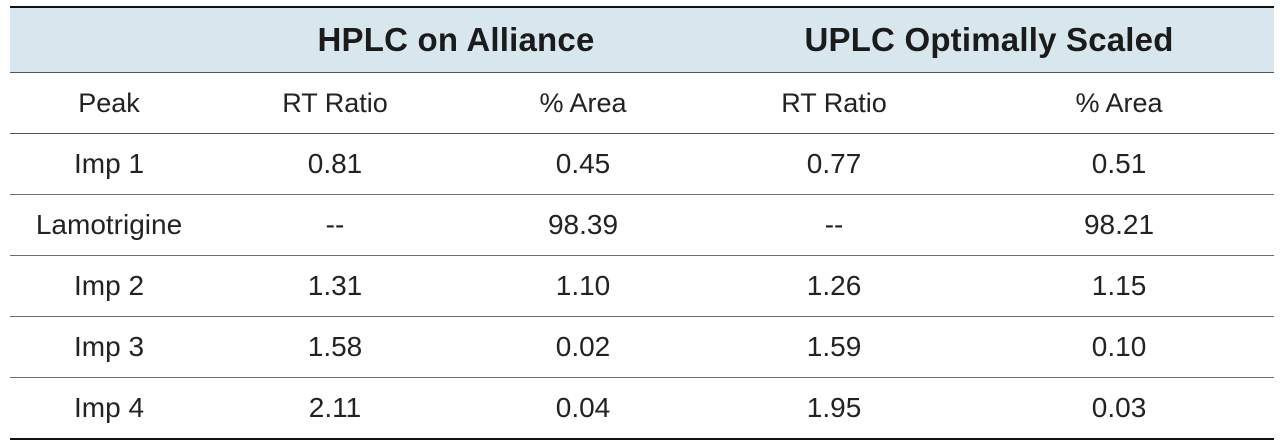  Describe the element at coordinates (583, 408) in the screenshot. I see `cell-hplc-area: 0.04` at that location.